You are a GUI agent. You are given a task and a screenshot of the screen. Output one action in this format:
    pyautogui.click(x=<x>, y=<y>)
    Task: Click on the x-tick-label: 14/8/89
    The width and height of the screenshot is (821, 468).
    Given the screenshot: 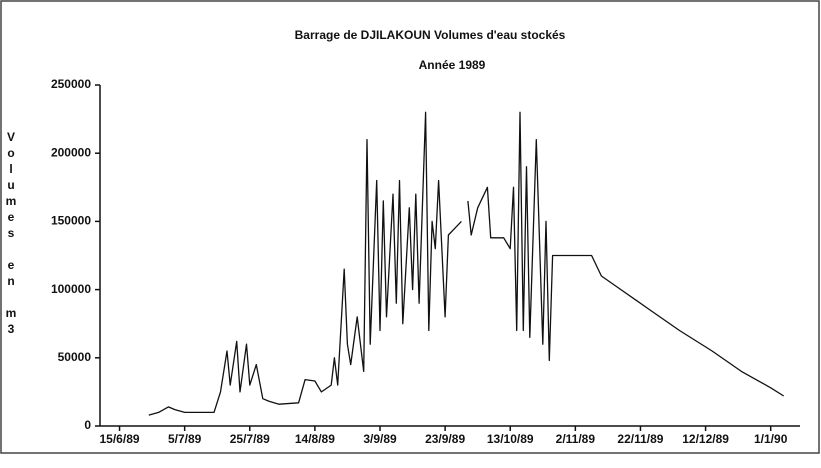 What is the action you would take?
    pyautogui.click(x=315, y=439)
    